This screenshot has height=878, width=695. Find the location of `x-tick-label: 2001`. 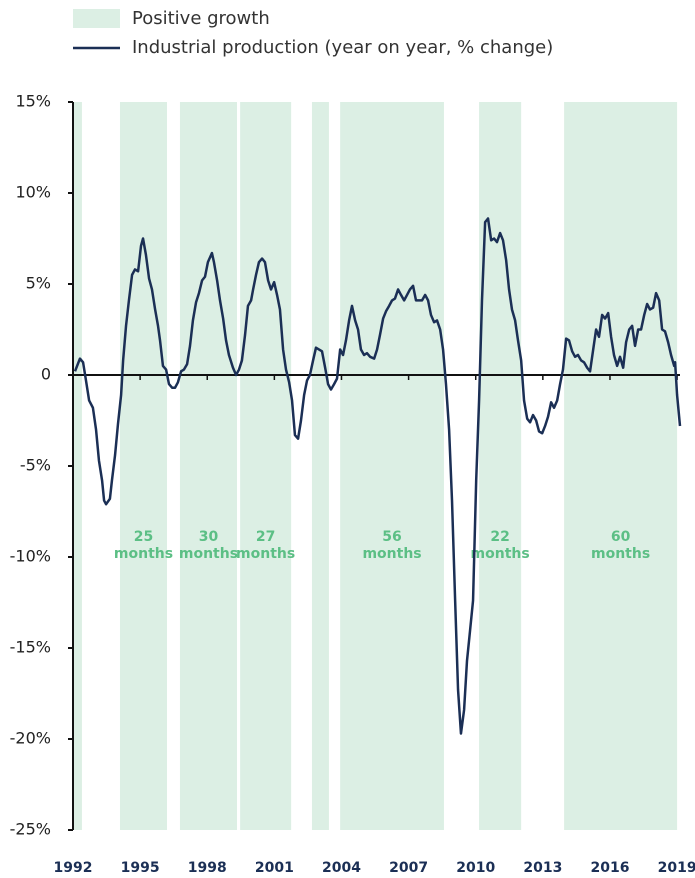

x-tick-label: 2001 is located at coordinates (274, 868).